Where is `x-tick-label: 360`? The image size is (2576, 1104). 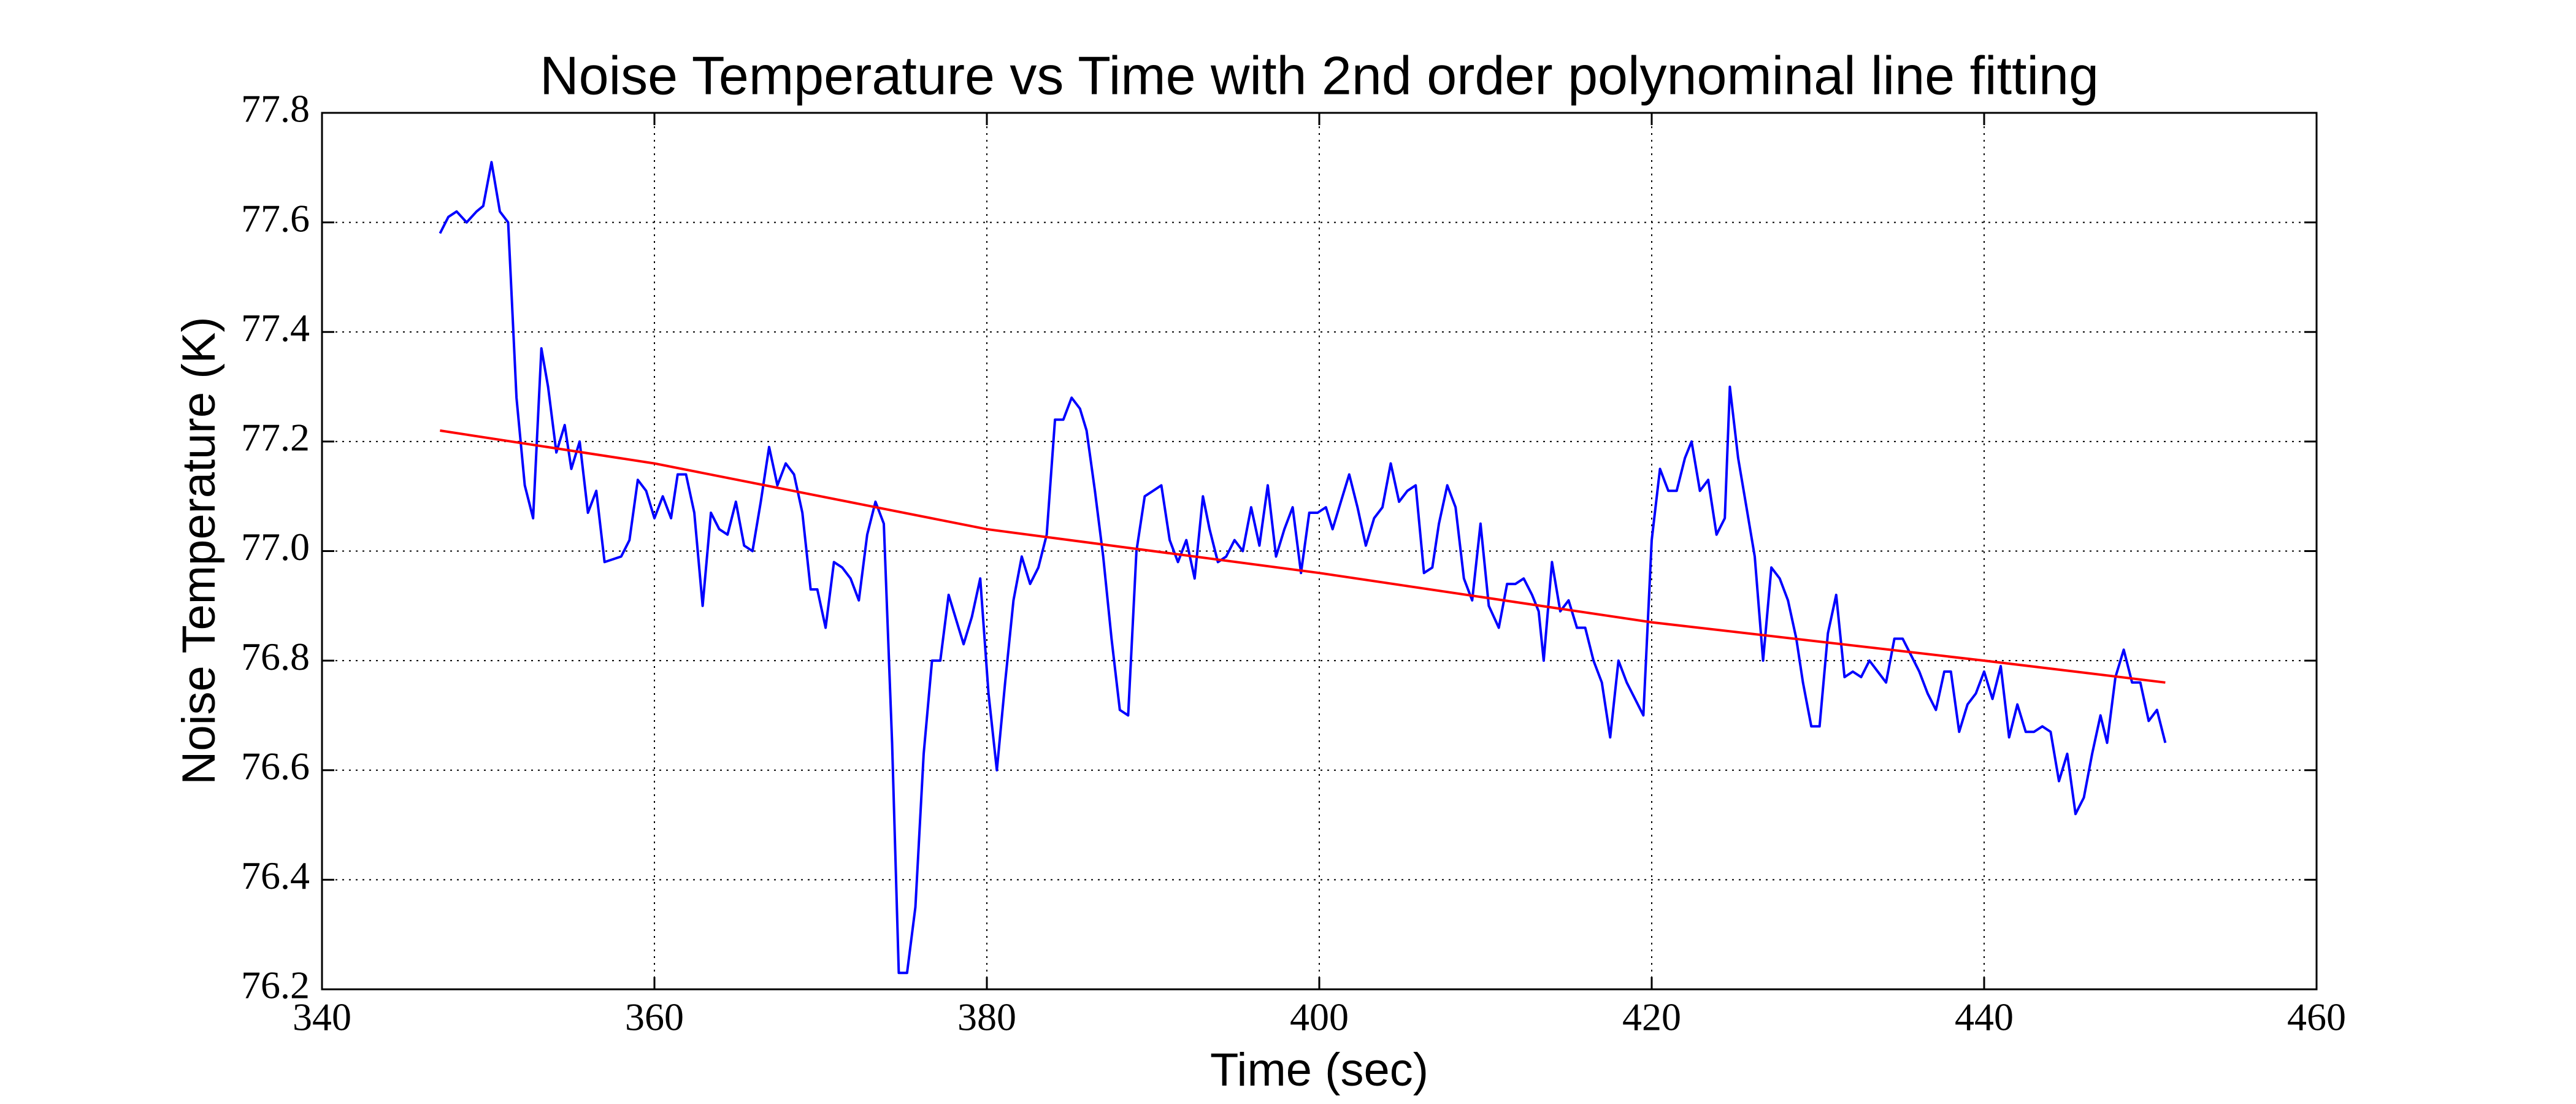
x-tick-label: 360 is located at coordinates (654, 1017).